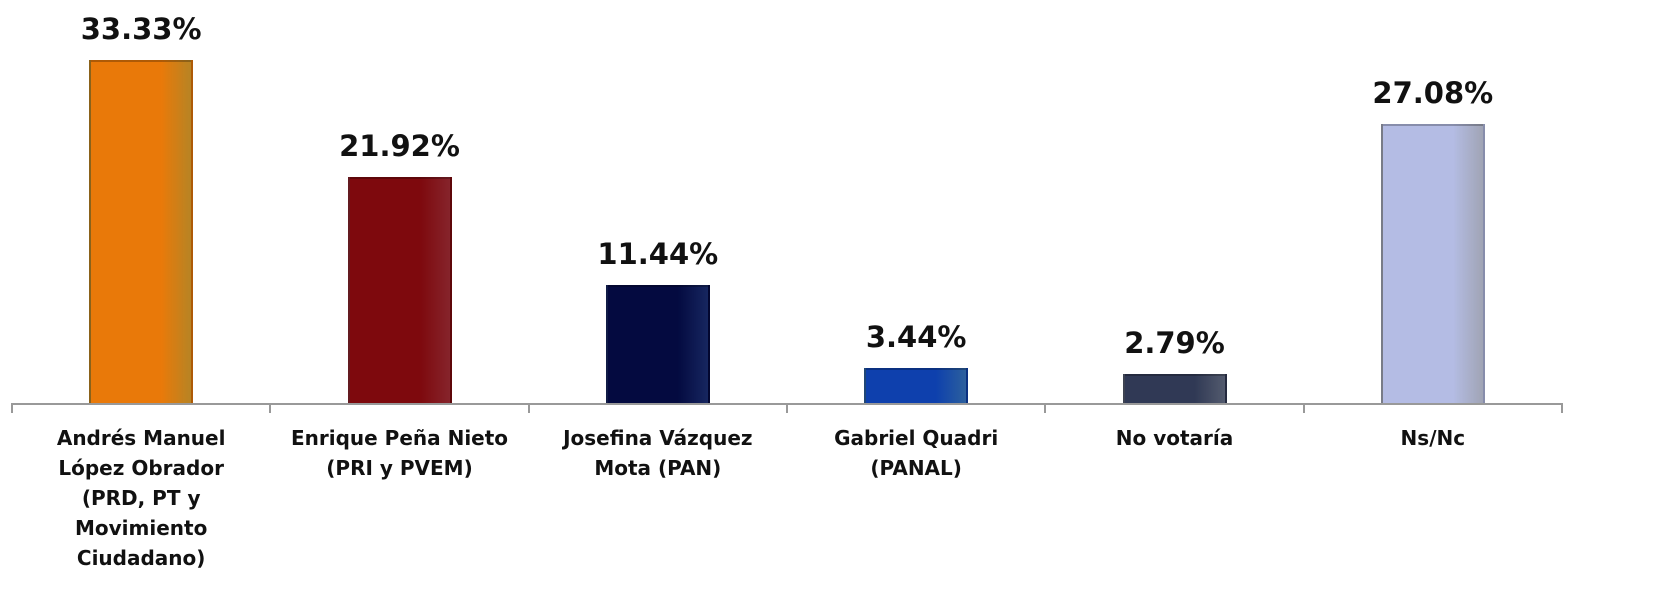 The width and height of the screenshot is (1672, 593). I want to click on value-label: 21.92%, so click(399, 146).